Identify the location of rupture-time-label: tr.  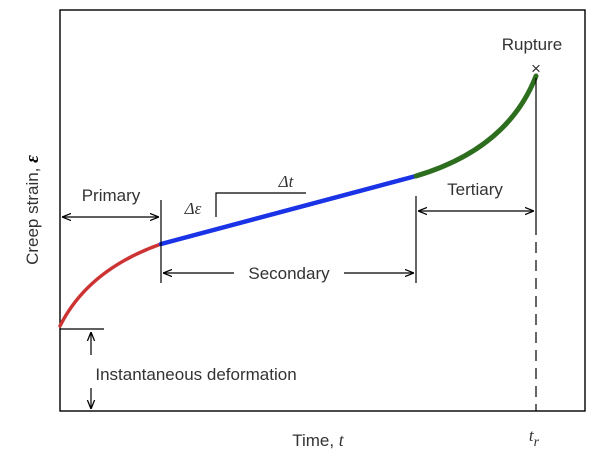
(534, 438).